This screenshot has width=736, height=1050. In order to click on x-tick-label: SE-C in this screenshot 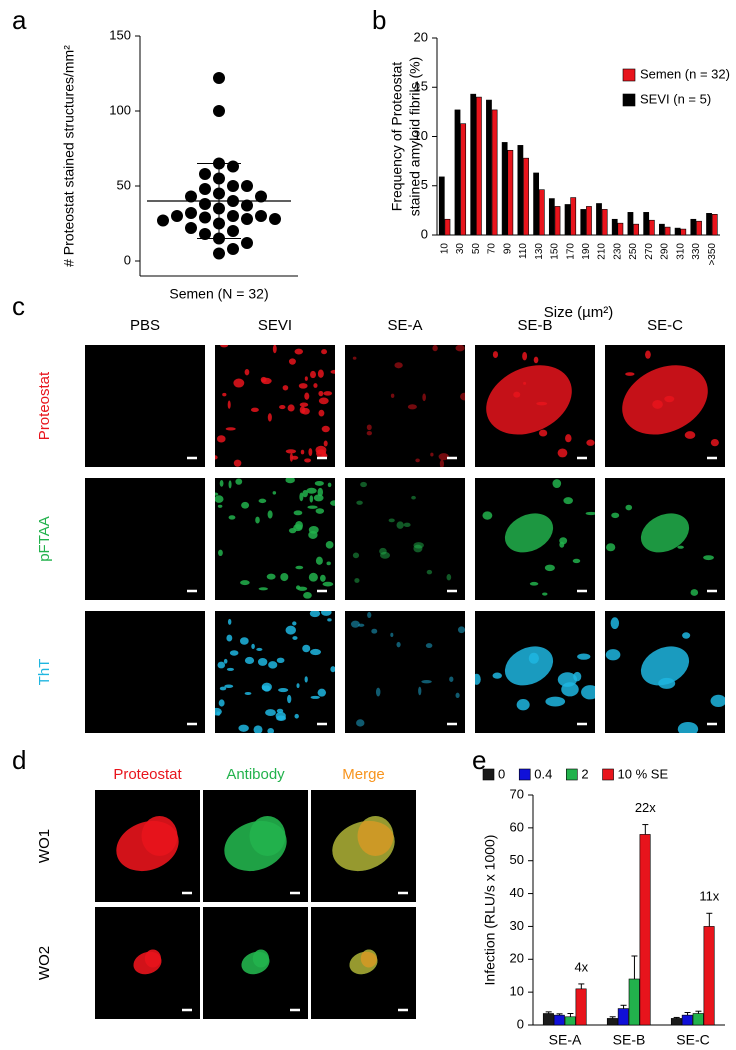, I will do `click(692, 1040)`.